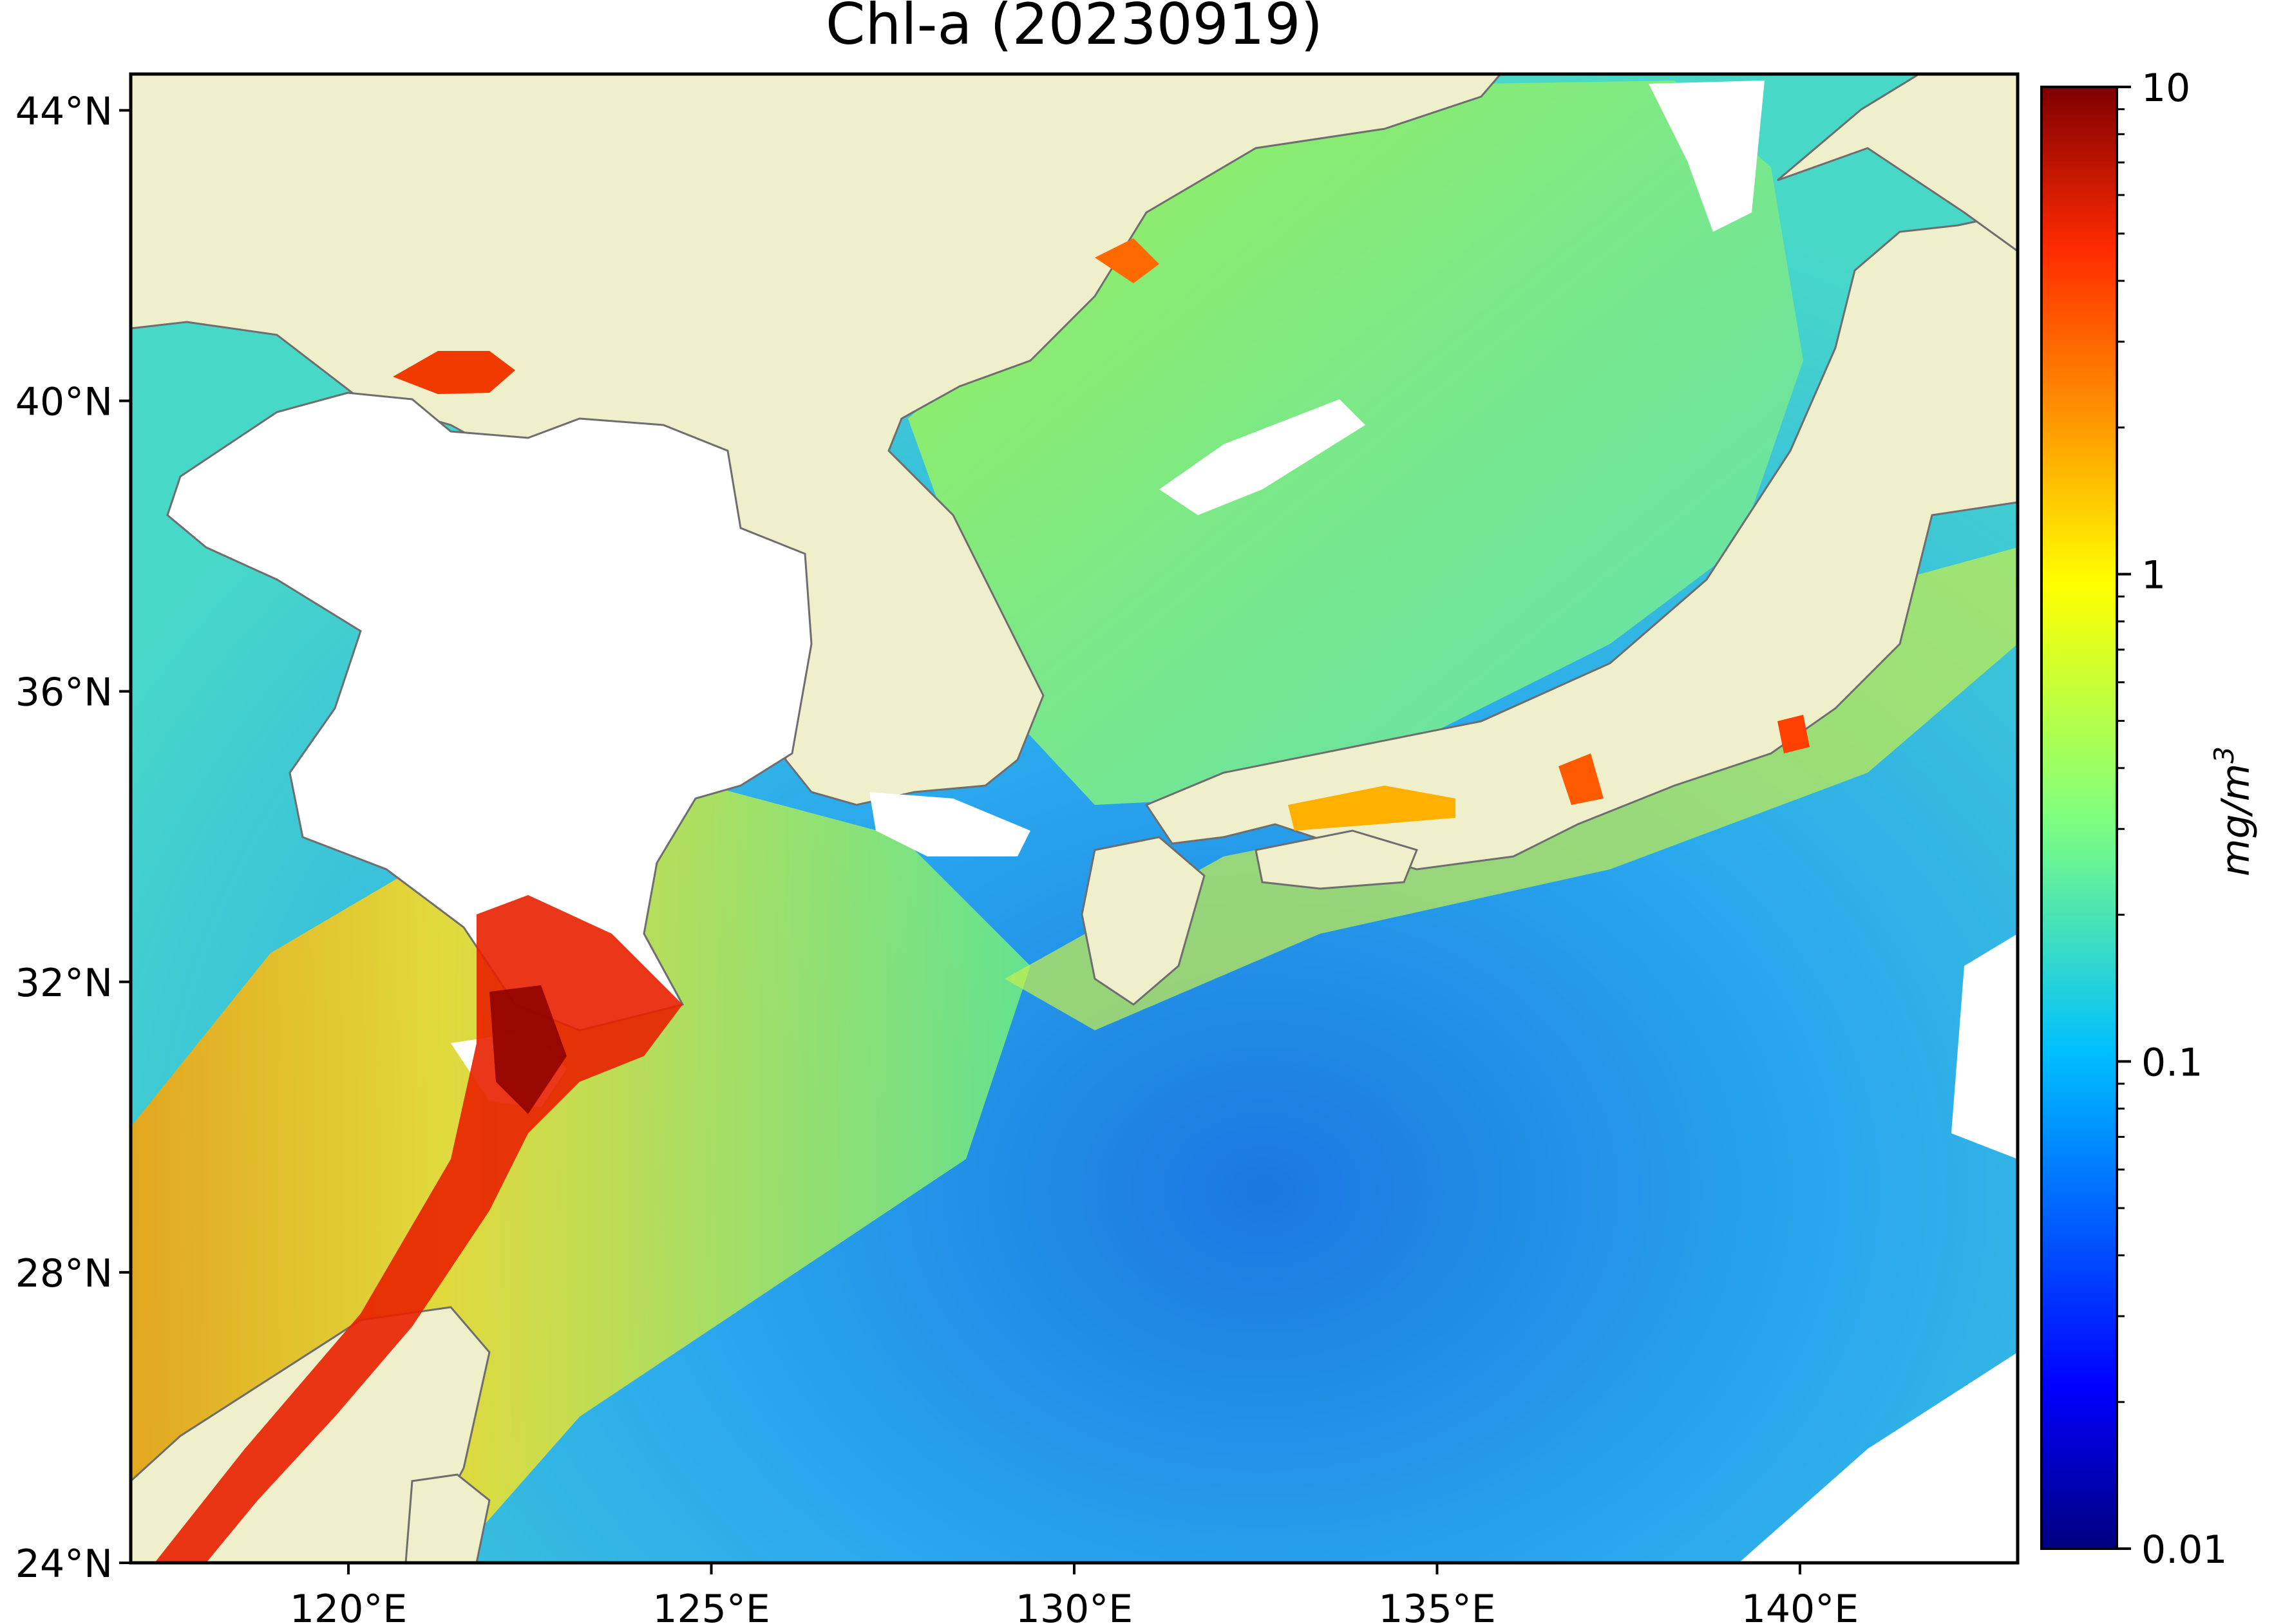 The width and height of the screenshot is (2283, 1624). What do you see at coordinates (2224, 755) in the screenshot?
I see `colorbar-unit-superscript: 3` at bounding box center [2224, 755].